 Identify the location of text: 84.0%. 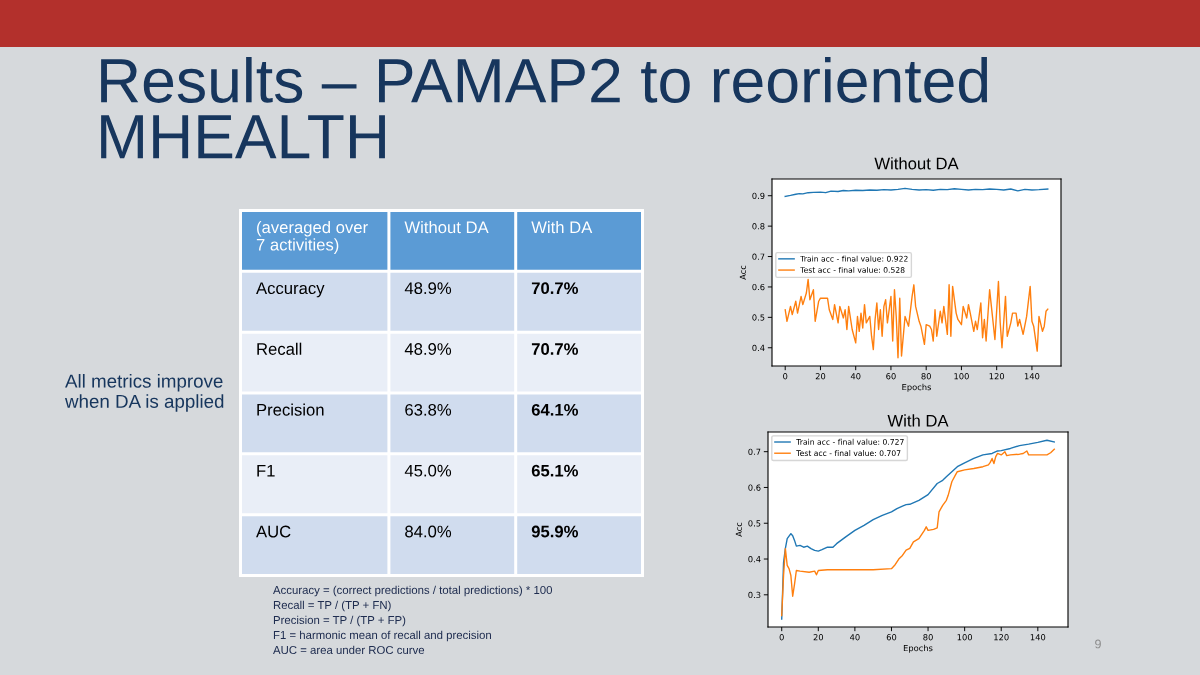
(428, 531).